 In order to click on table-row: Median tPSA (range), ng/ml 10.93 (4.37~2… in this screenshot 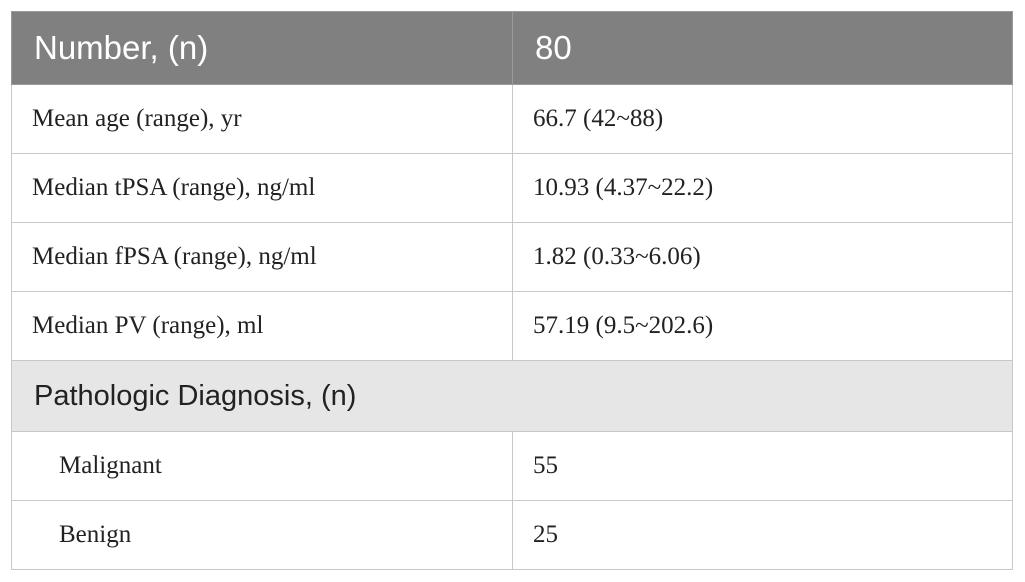, I will do `click(512, 188)`.